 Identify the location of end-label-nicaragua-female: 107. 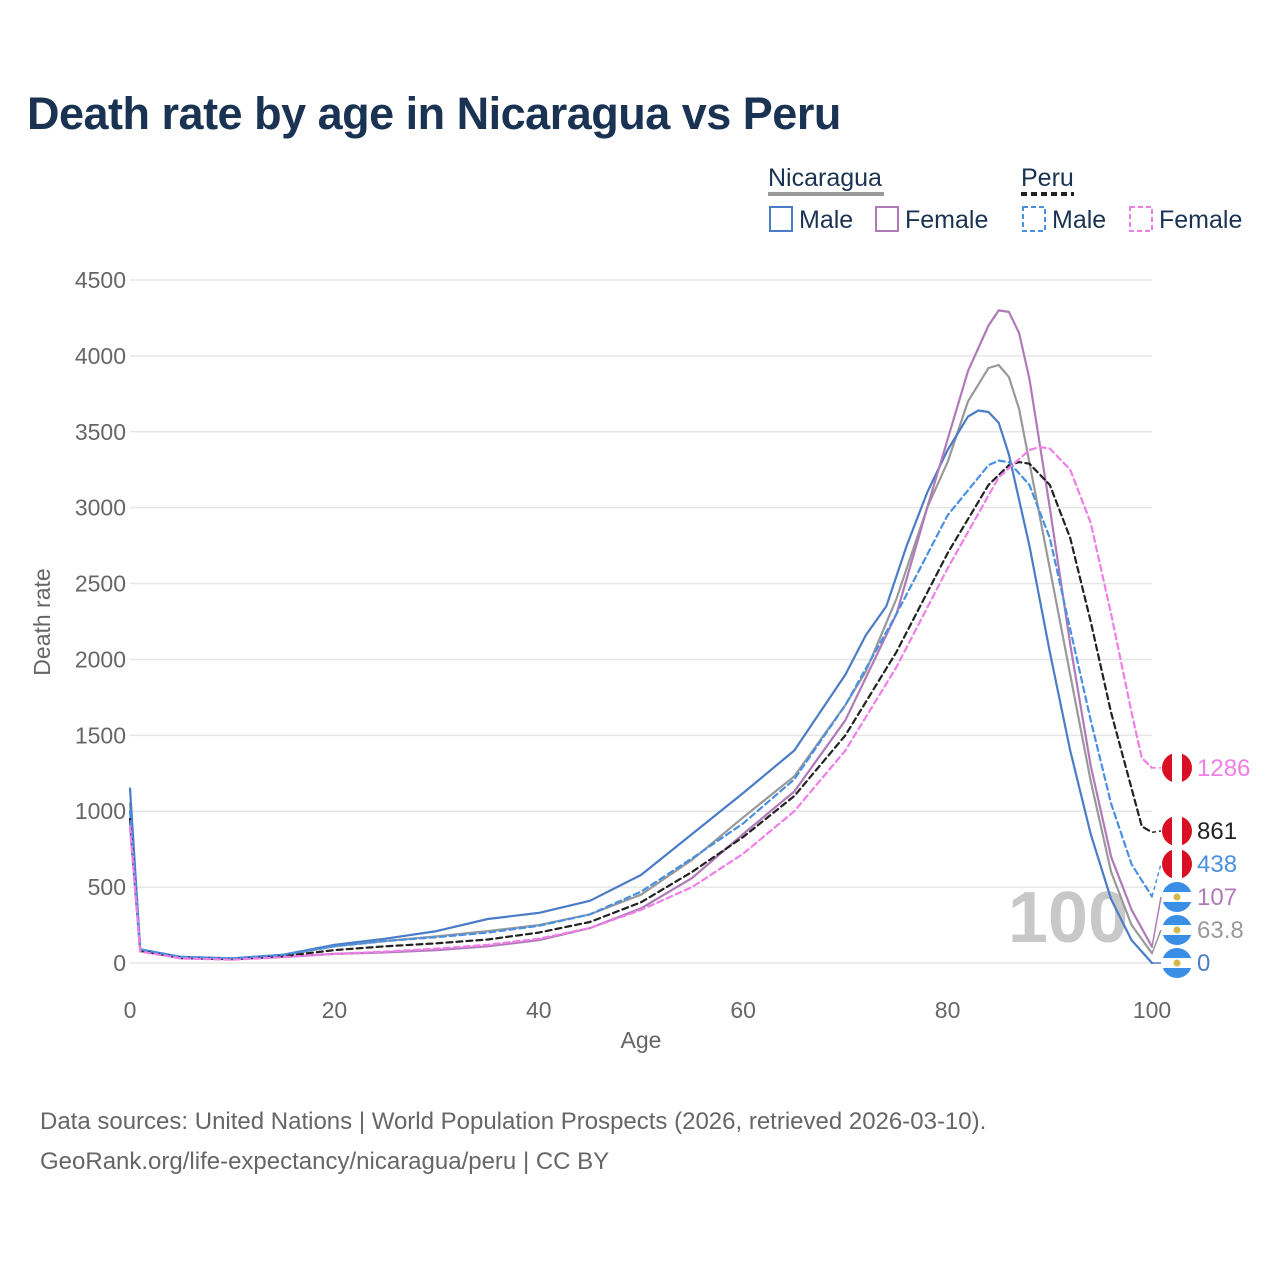
(1217, 897).